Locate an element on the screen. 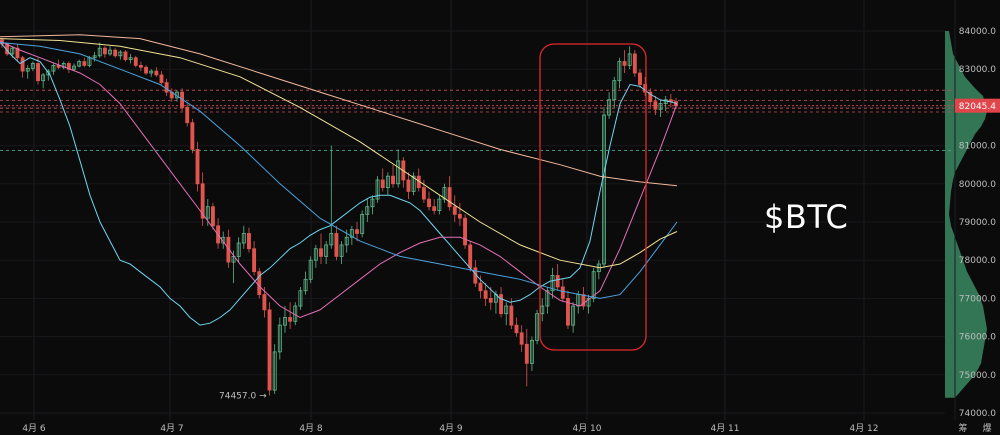  bottom-right-label: 筹 is located at coordinates (962, 428).